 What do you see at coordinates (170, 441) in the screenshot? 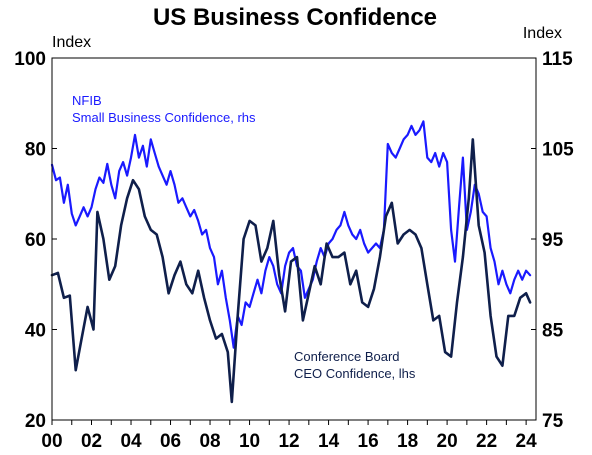
I see `x-tick-label: 06` at bounding box center [170, 441].